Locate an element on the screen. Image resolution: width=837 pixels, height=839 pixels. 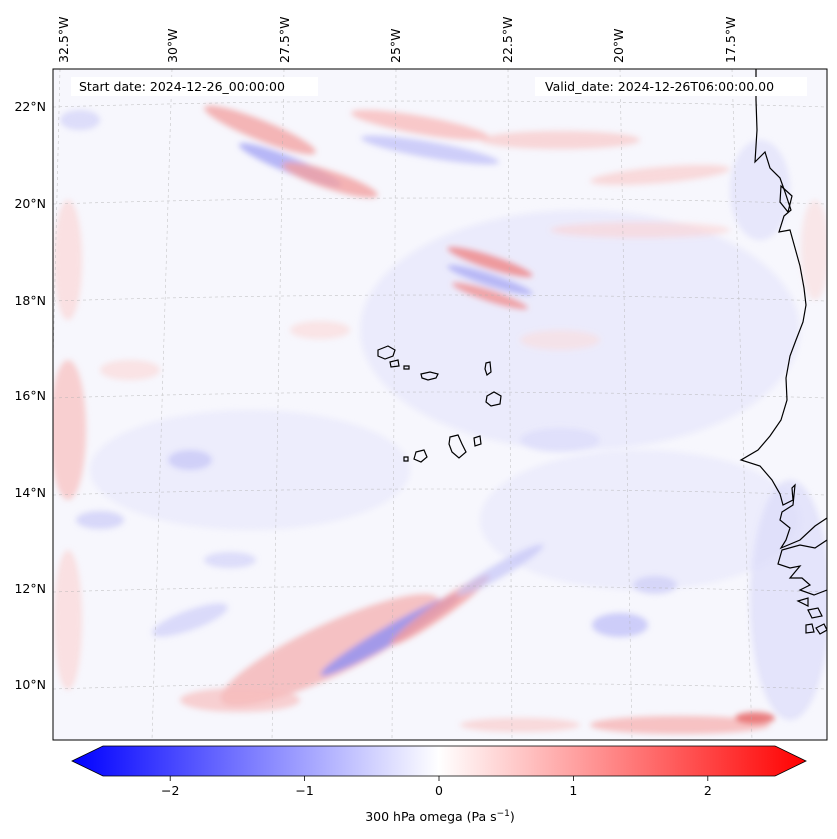
lon-label-20w: 20°W is located at coordinates (618, 45).